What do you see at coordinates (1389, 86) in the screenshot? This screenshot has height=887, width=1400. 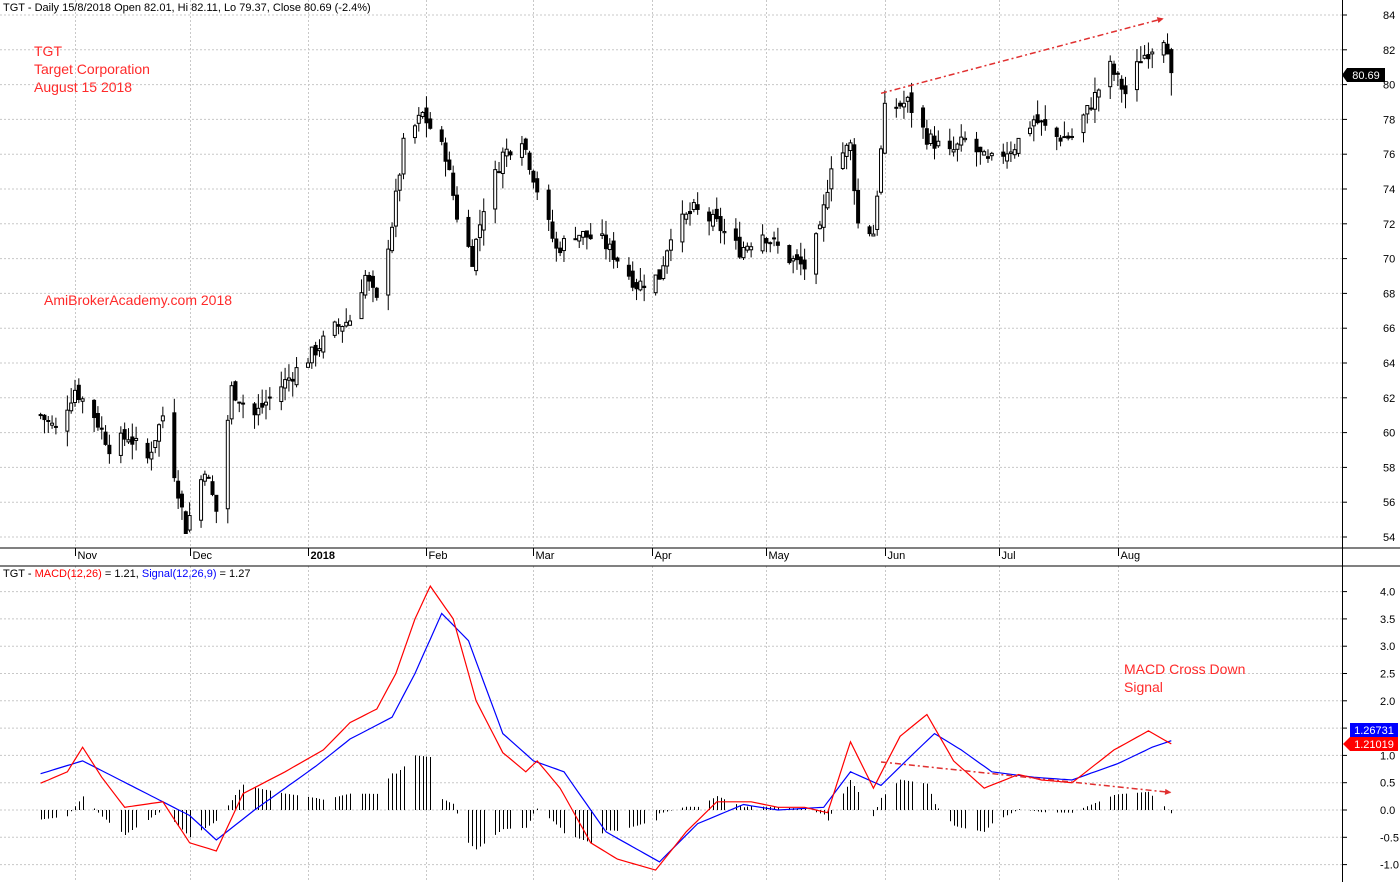 I see `price-tick-label: 80` at bounding box center [1389, 86].